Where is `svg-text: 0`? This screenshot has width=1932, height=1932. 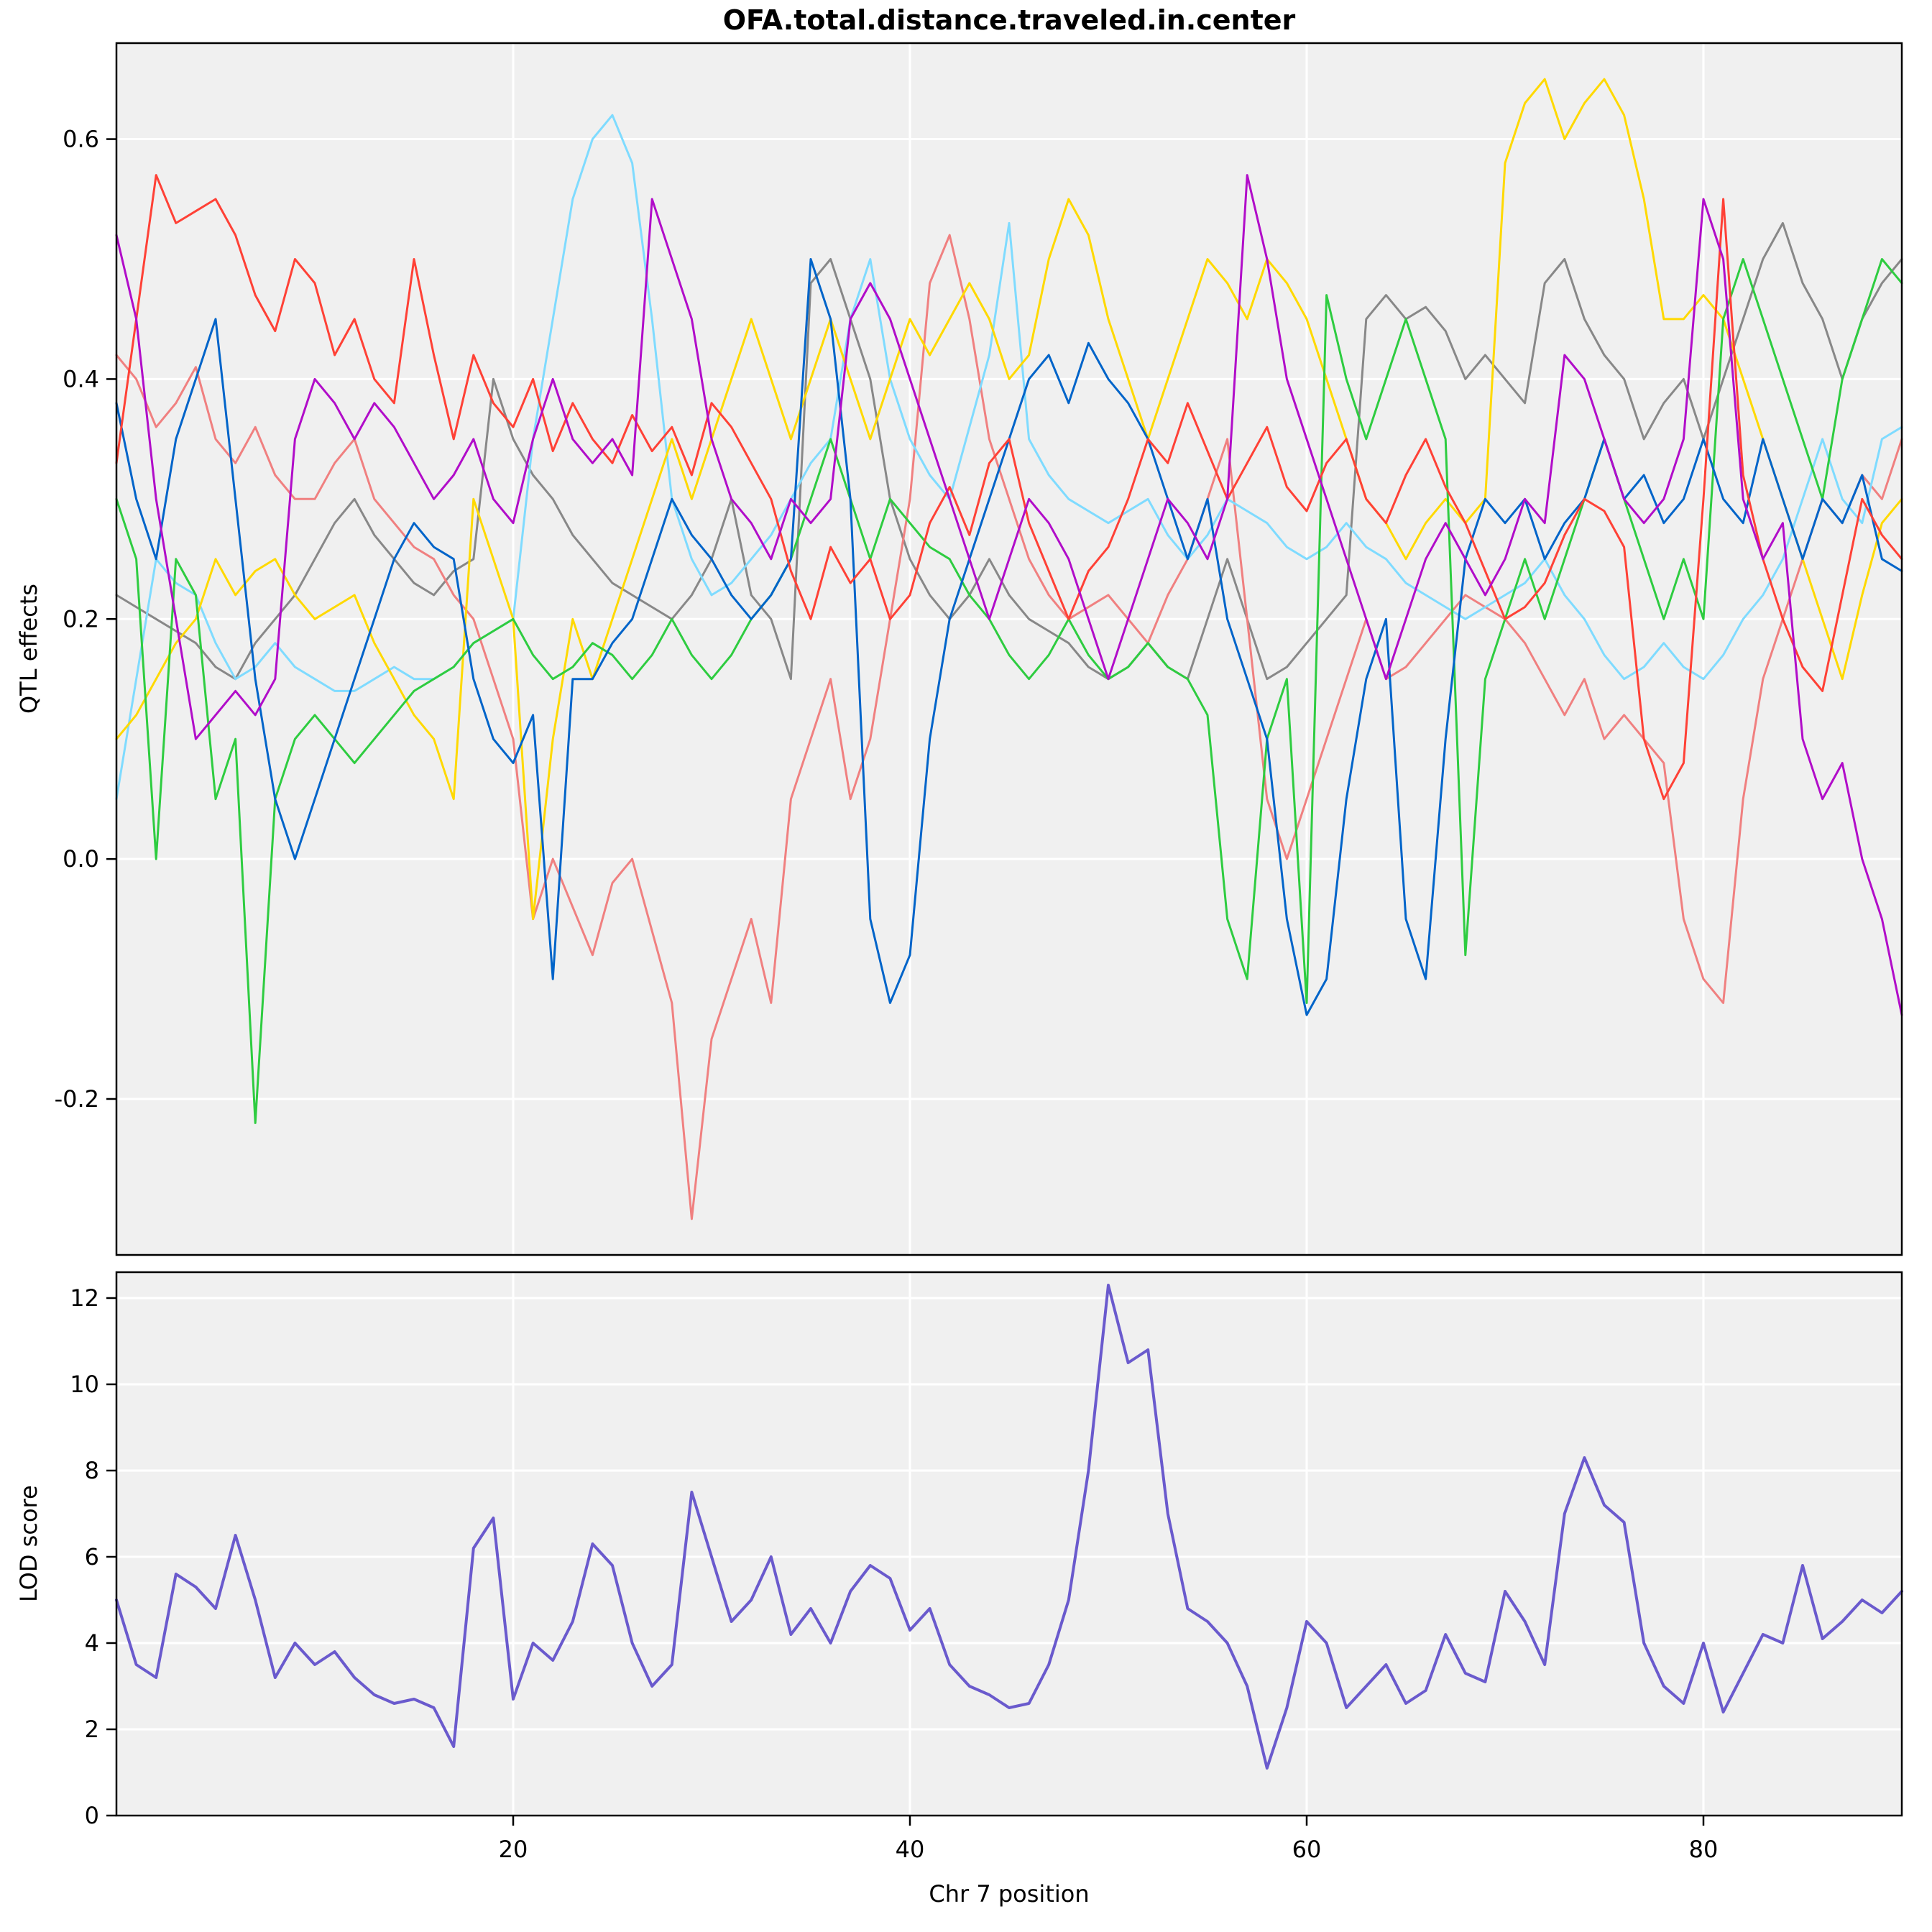
svg-text: 0 is located at coordinates (92, 1815).